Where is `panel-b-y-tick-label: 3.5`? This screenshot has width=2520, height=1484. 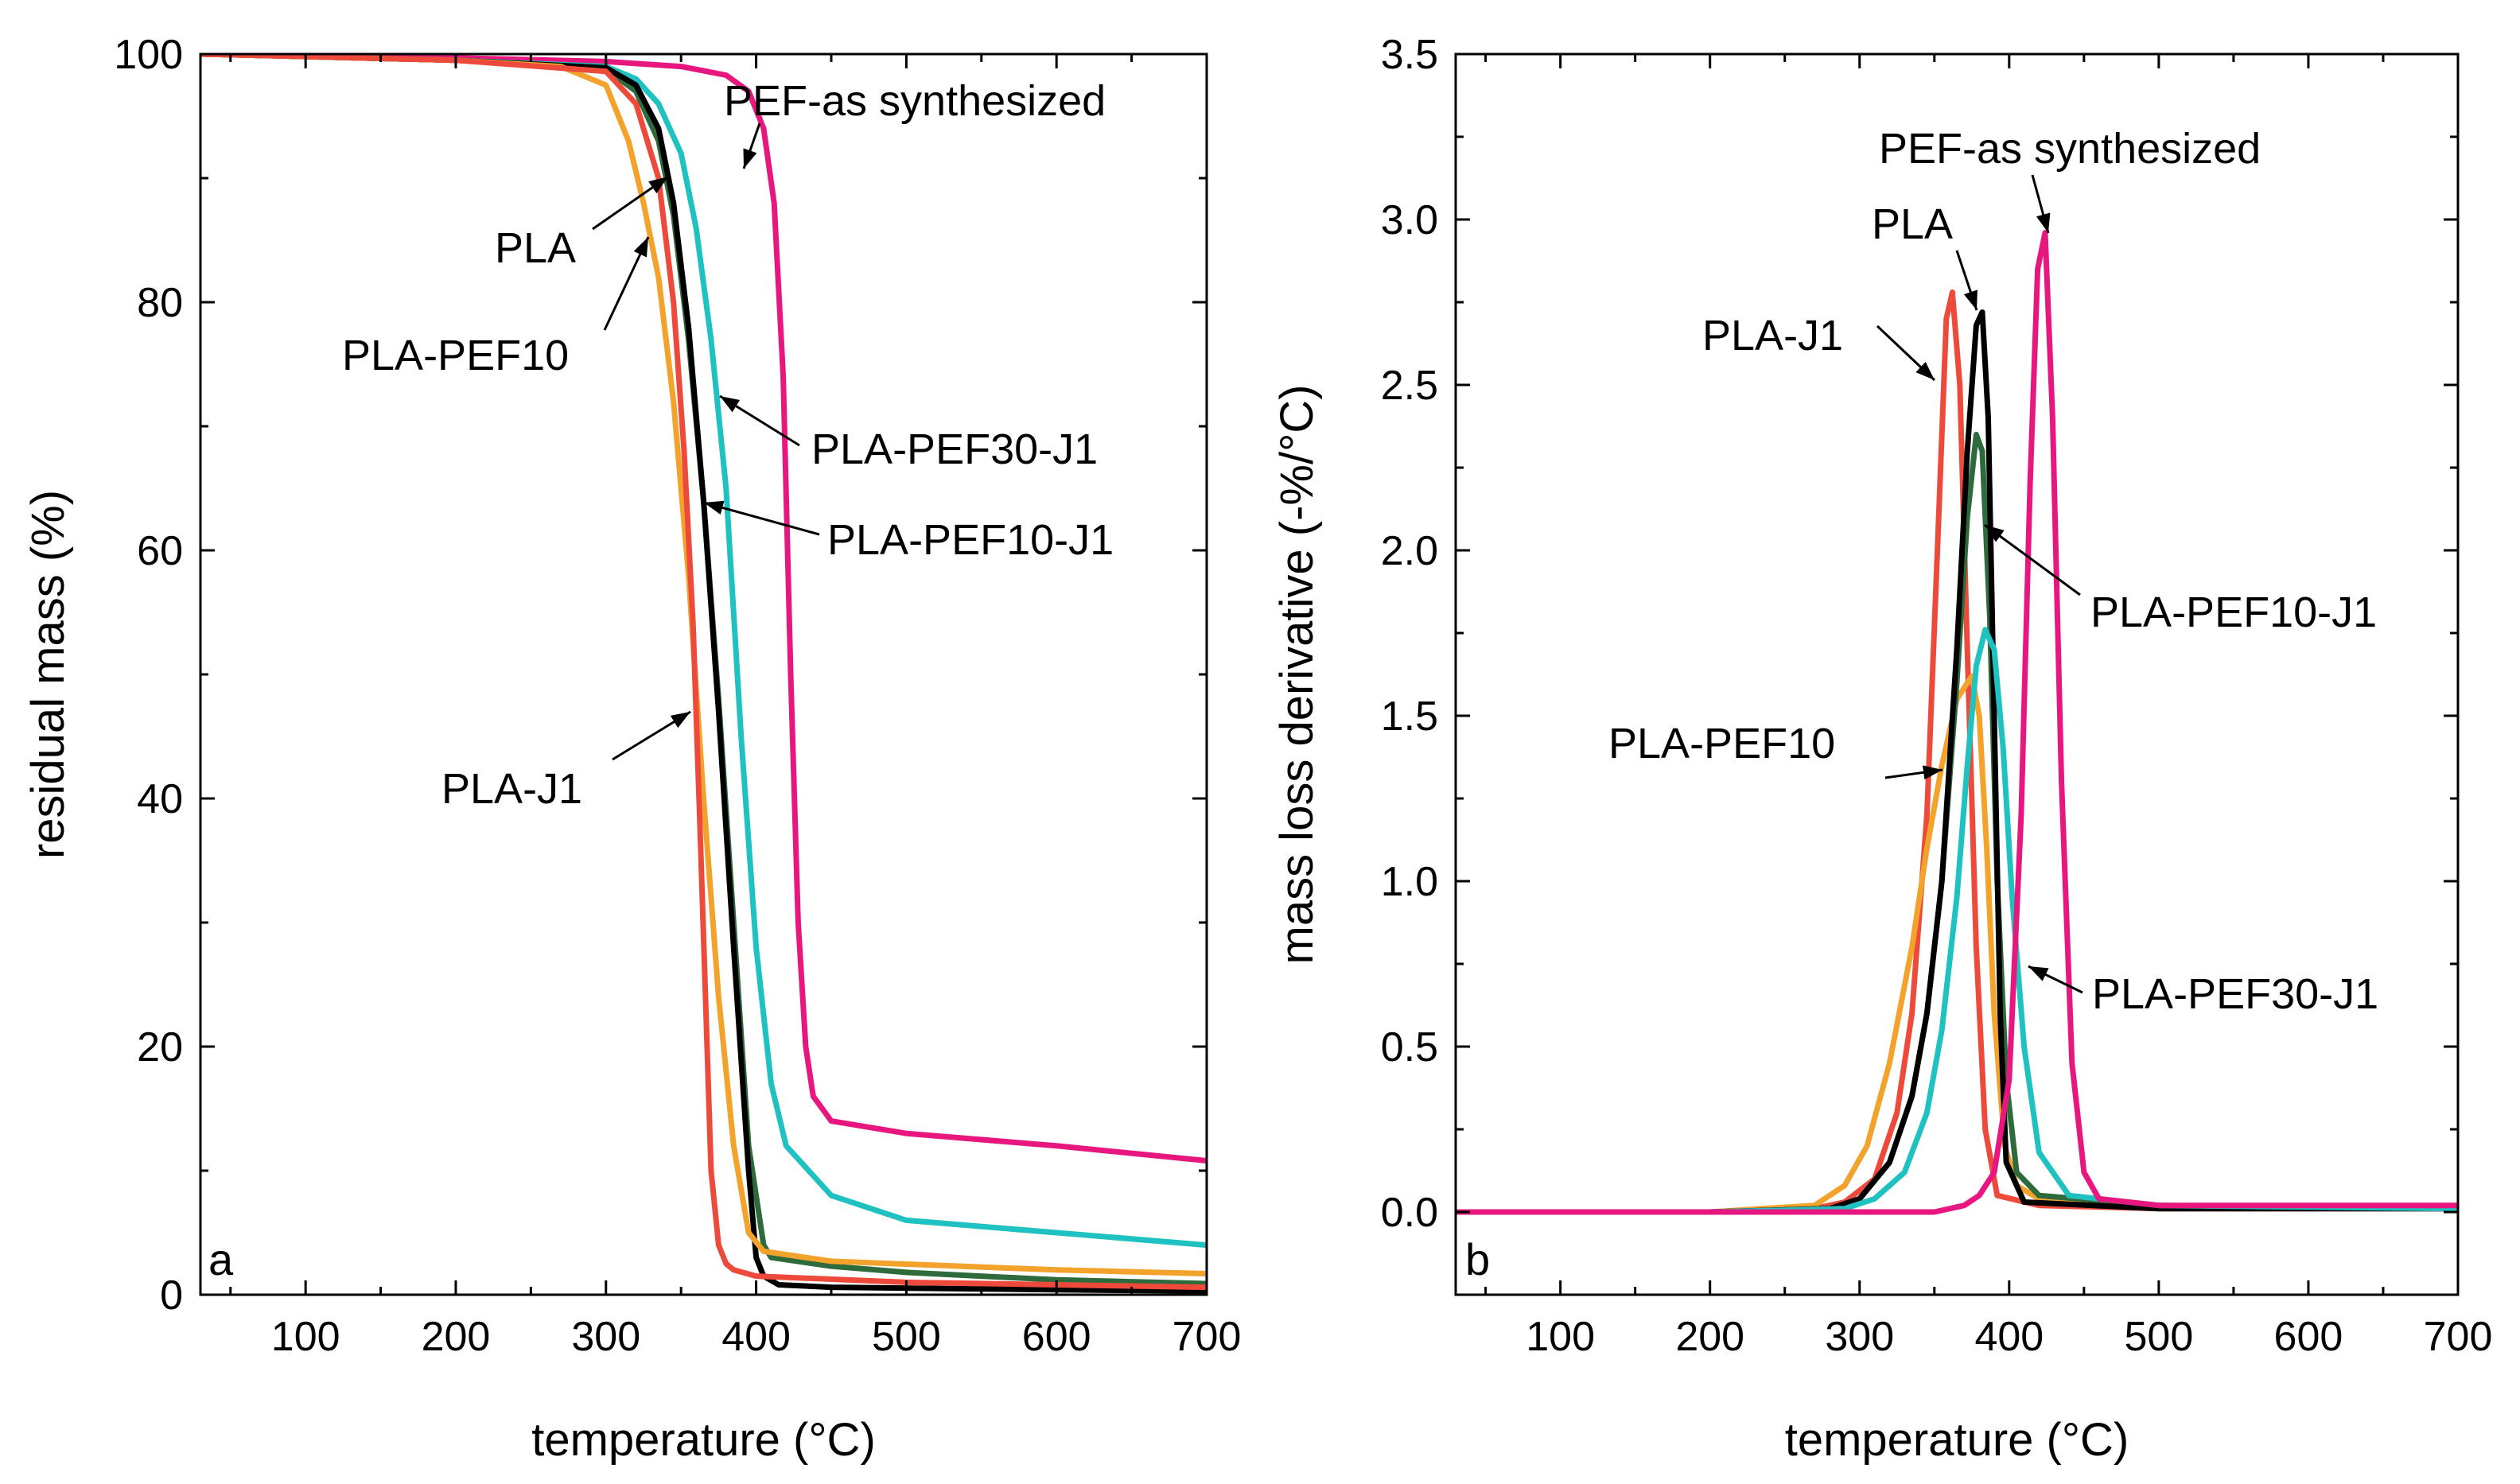 panel-b-y-tick-label: 3.5 is located at coordinates (1409, 55).